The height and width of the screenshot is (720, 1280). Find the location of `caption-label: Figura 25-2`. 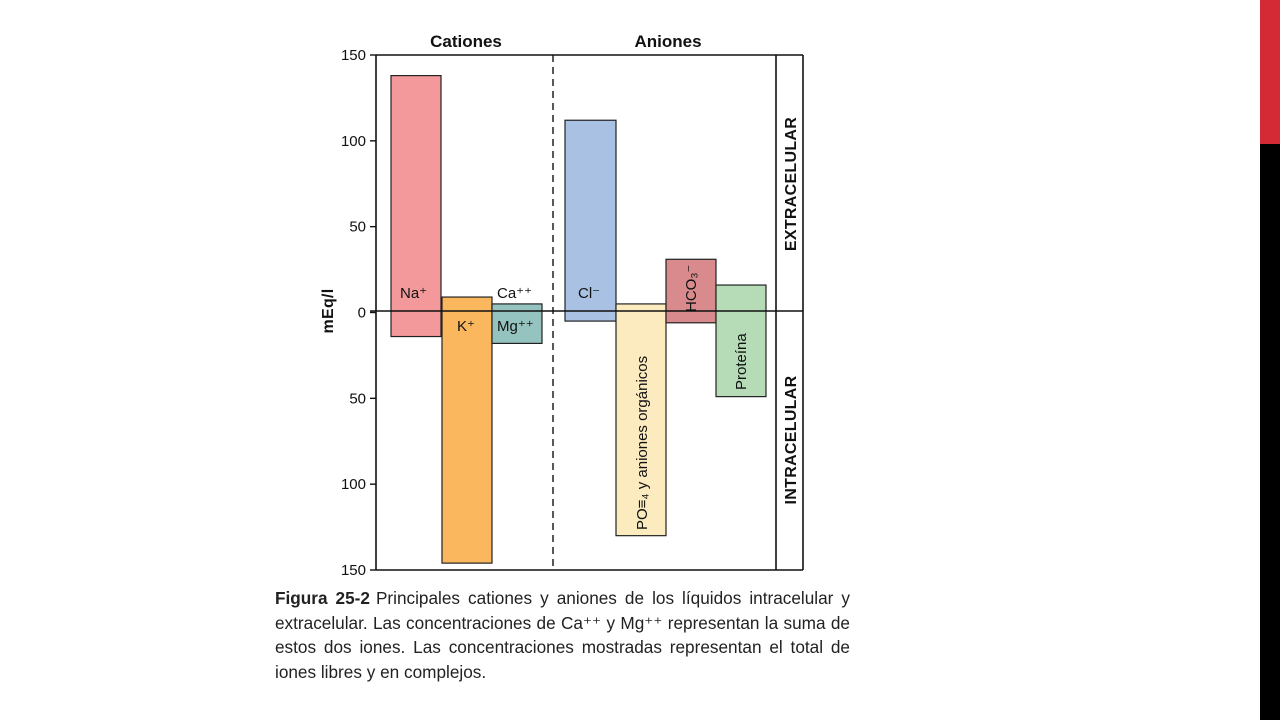

caption-label: Figura 25-2 is located at coordinates (322, 598).